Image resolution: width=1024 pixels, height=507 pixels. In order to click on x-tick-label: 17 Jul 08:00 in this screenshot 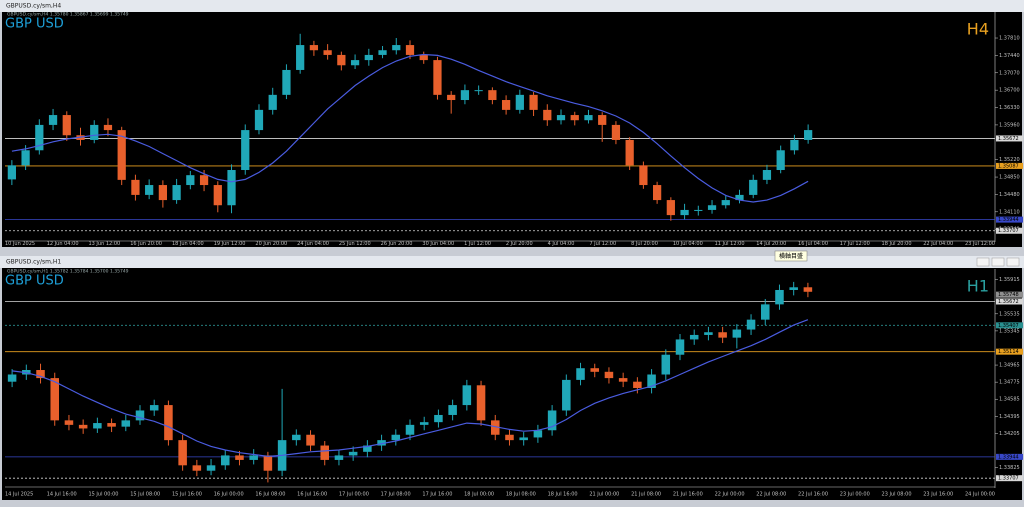, I will do `click(396, 495)`.